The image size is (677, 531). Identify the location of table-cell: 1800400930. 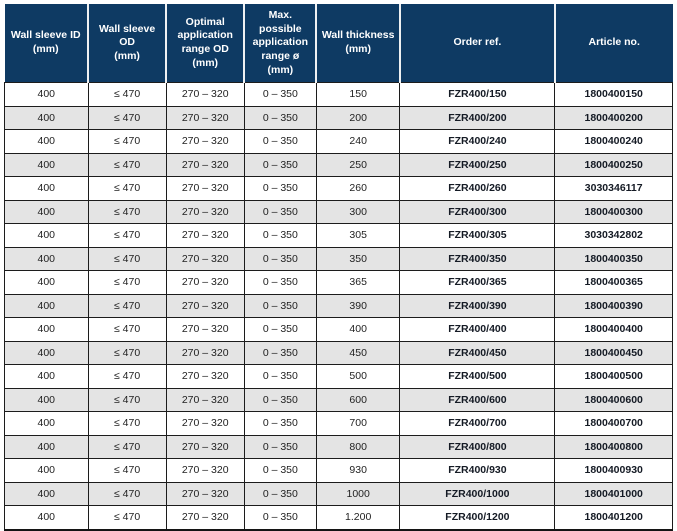
(613, 470).